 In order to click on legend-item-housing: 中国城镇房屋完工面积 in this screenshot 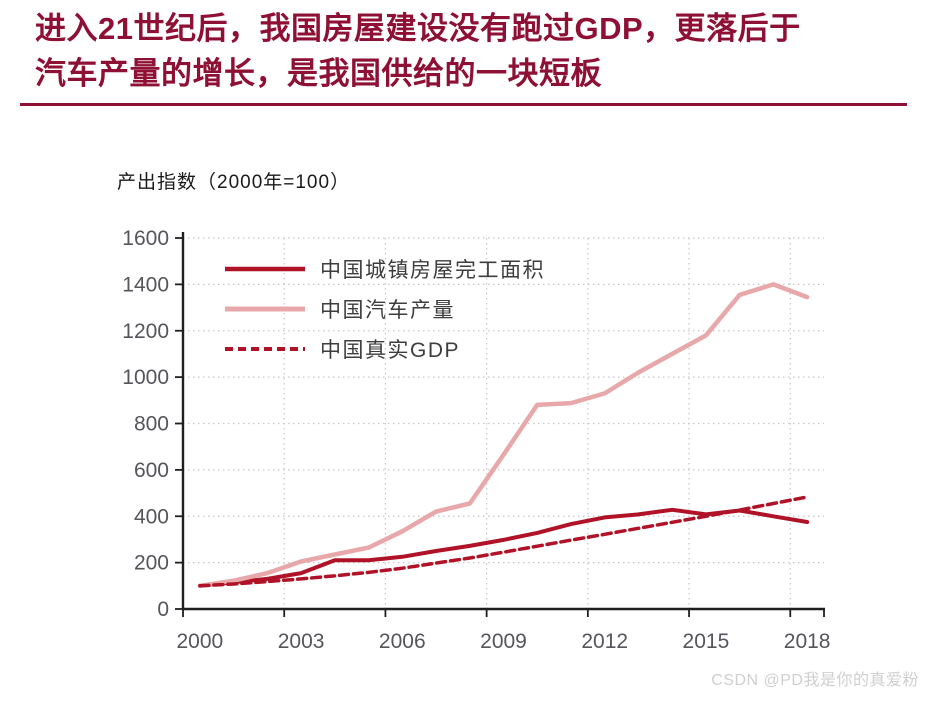, I will do `click(384, 269)`.